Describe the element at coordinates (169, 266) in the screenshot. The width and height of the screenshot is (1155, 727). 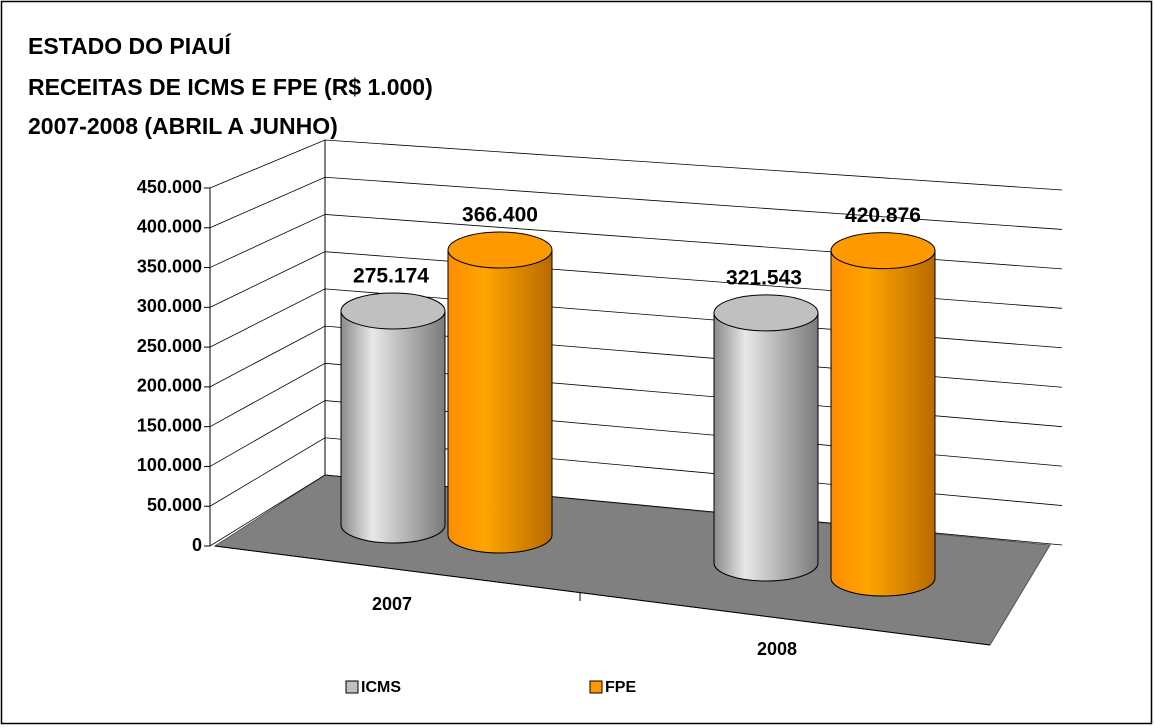
I see `y-tick-label: 350.000` at that location.